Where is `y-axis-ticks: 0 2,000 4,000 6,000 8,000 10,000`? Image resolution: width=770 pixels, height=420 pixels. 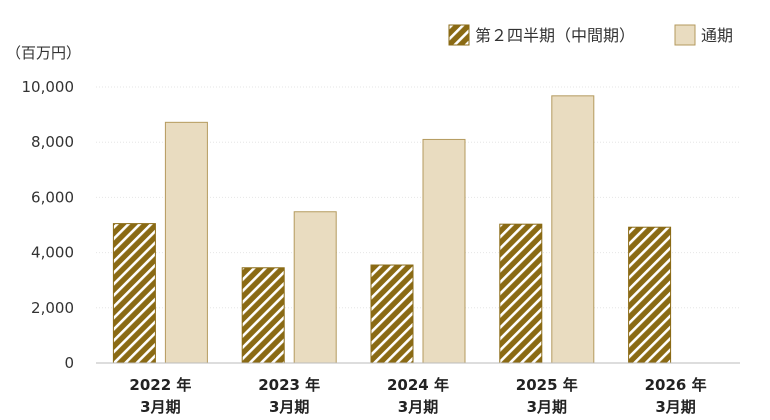 y-axis-ticks: 0 2,000 4,000 6,000 8,000 10,000 is located at coordinates (48, 225).